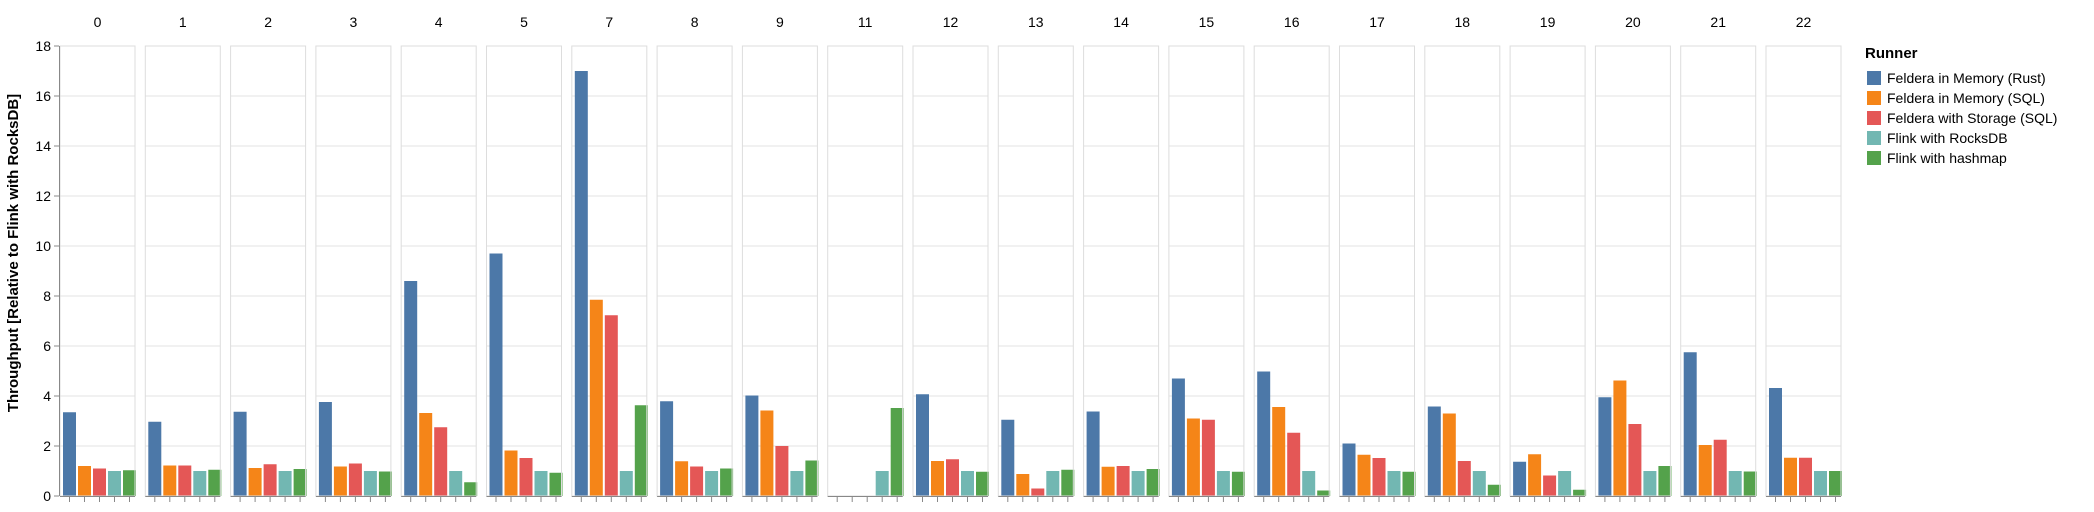  Describe the element at coordinates (1633, 258) in the screenshot. I see `facet-20: 20` at that location.